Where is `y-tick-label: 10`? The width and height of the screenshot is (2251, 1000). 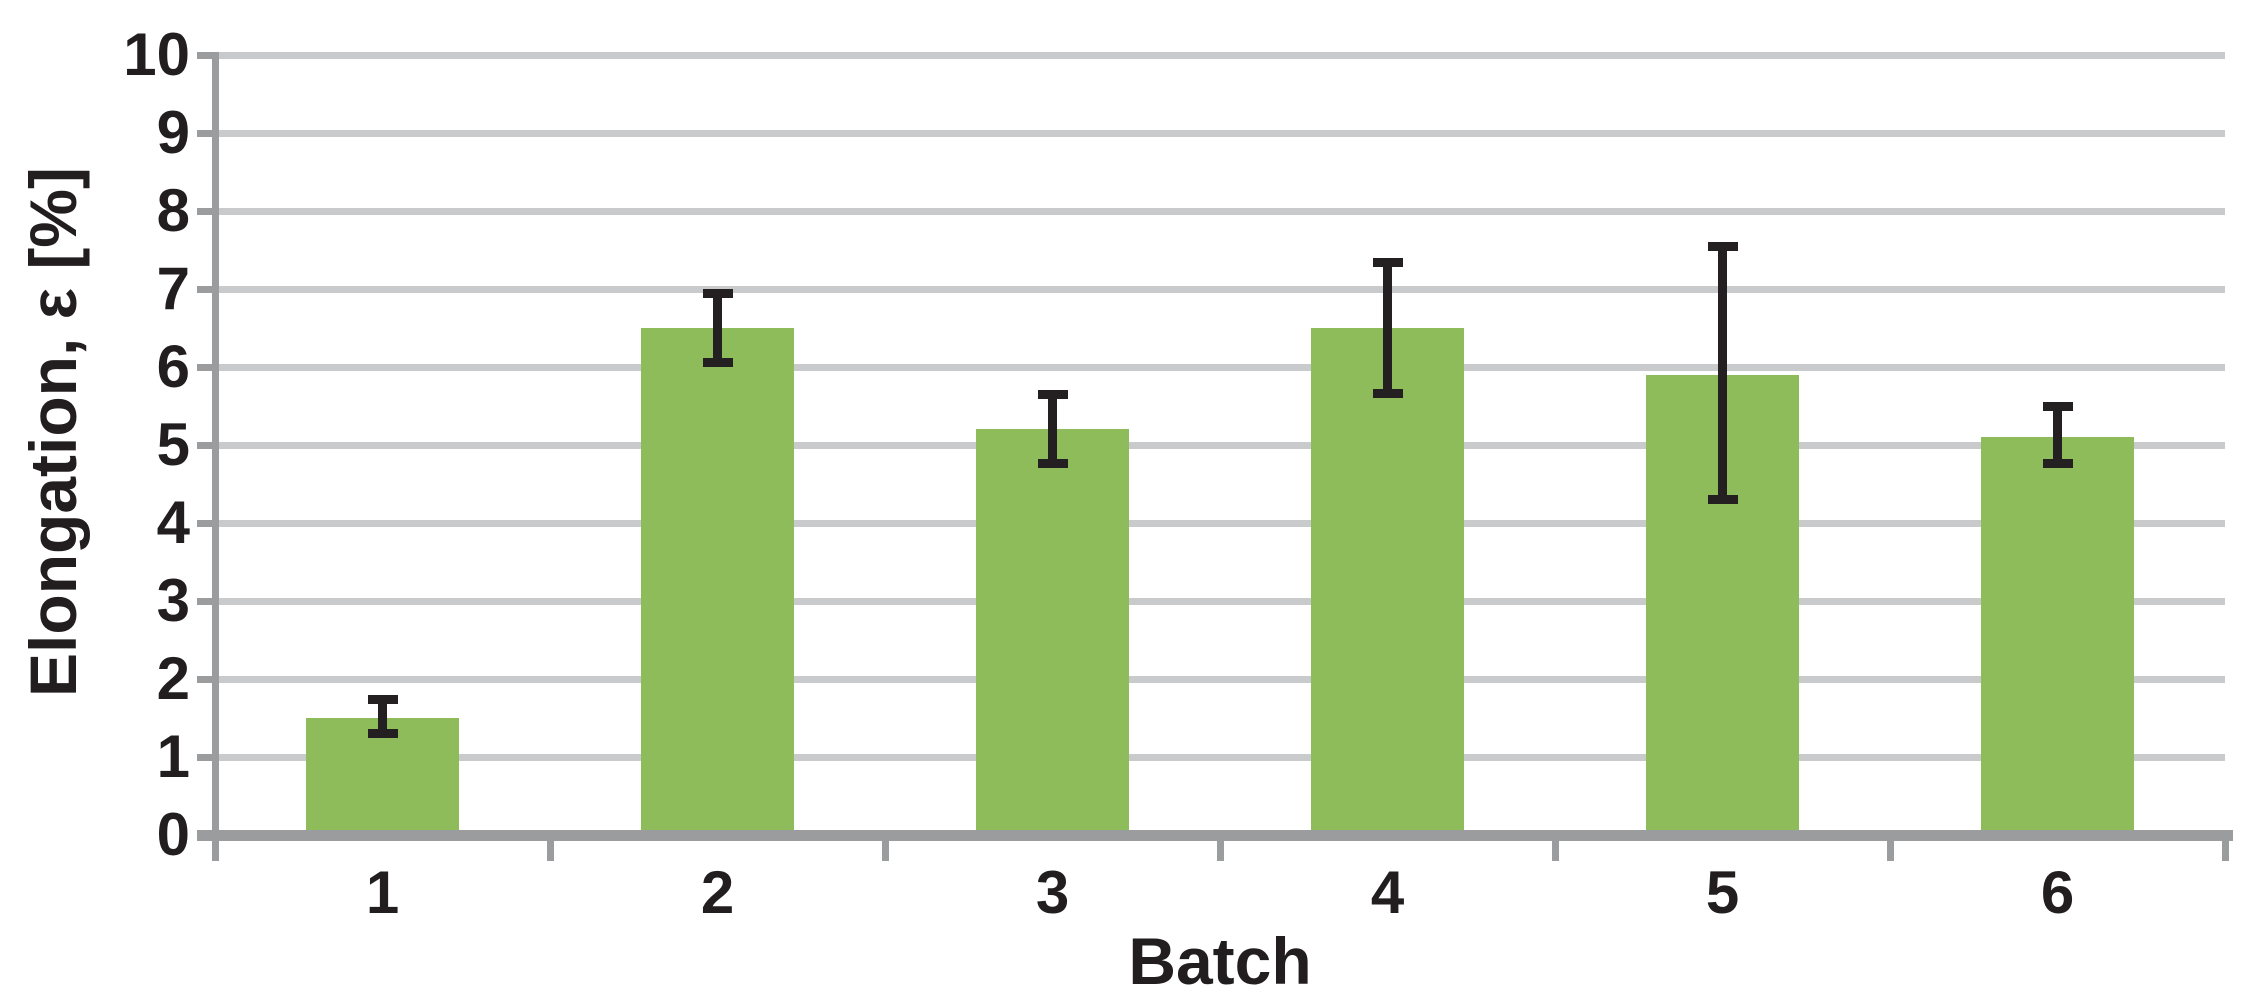 y-tick-label: 10 is located at coordinates (156, 54).